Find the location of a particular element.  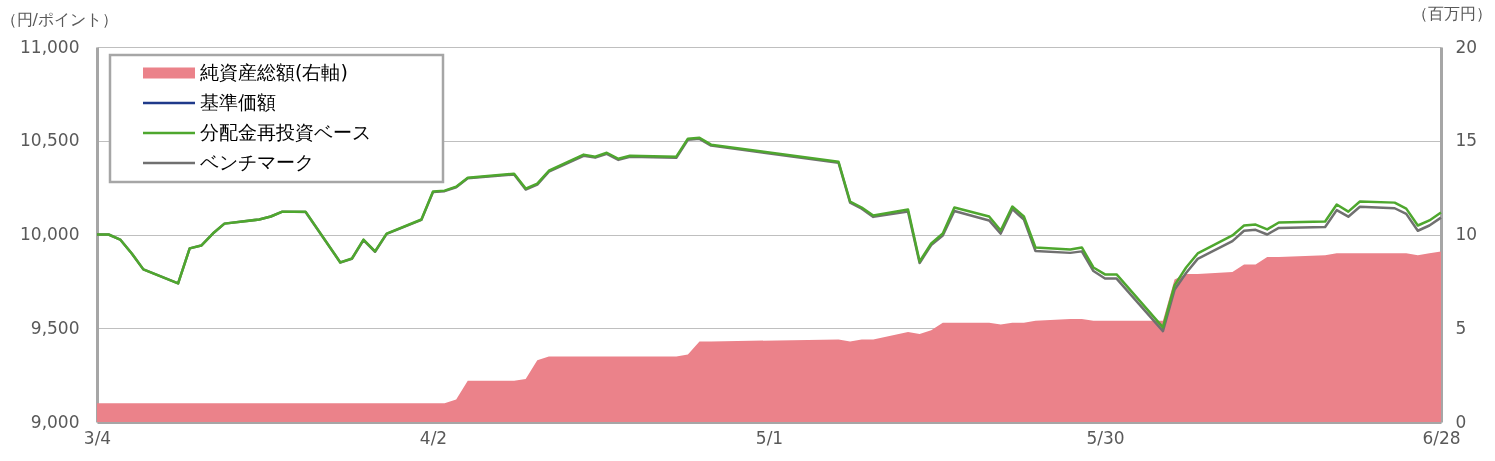

legend-label: 純資産総額(右軸) is located at coordinates (274, 72).